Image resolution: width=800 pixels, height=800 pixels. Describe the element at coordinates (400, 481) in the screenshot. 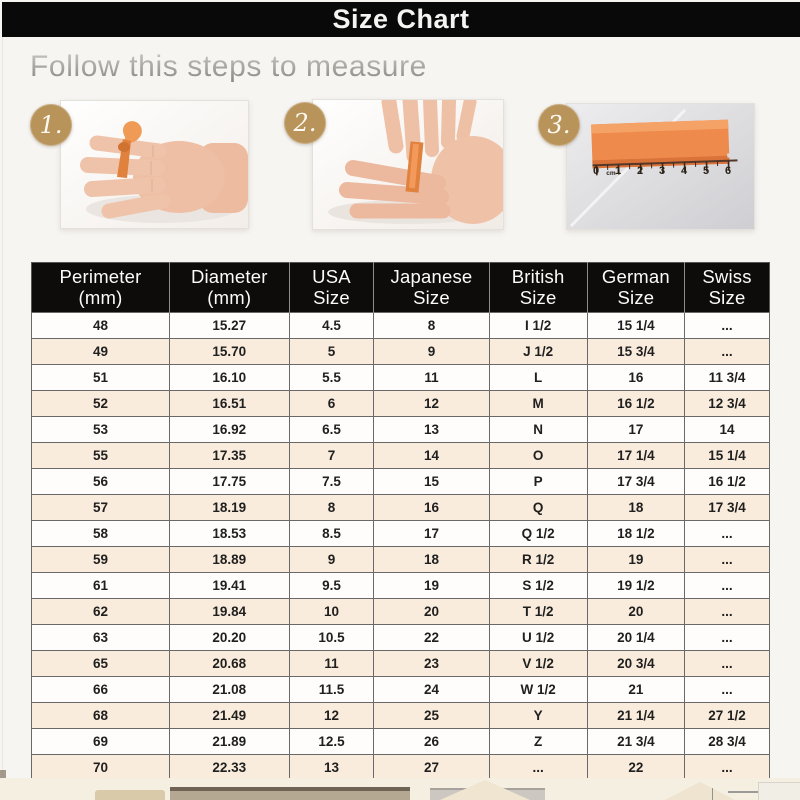

I see `table-row: 56 17.75 7.5 15 P 17 3/4 16 1/2` at that location.